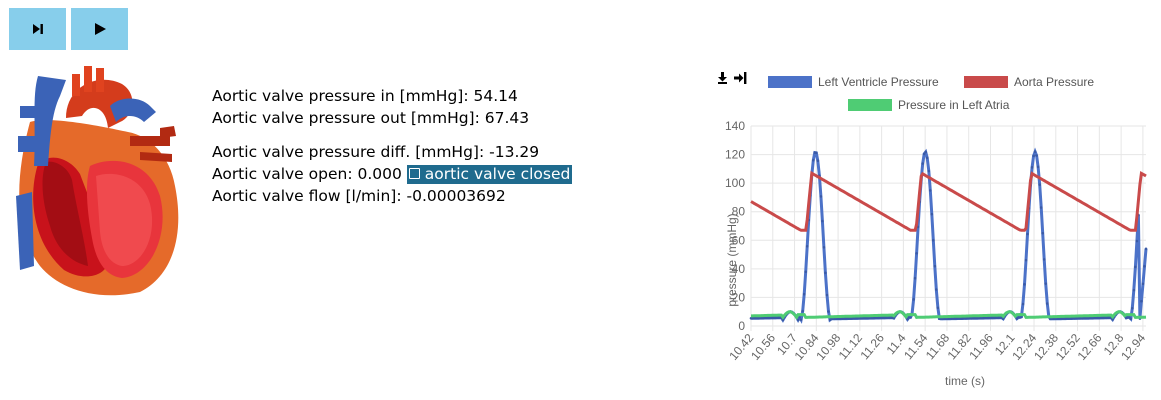 Image resolution: width=1161 pixels, height=400 pixels. Describe the element at coordinates (1054, 82) in the screenshot. I see `legend-label: Aorta Pressure` at that location.